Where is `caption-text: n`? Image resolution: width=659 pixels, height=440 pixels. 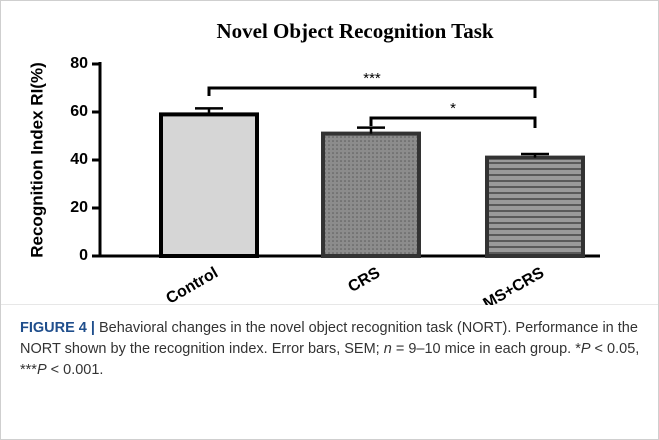 caption-text: n is located at coordinates (387, 349).